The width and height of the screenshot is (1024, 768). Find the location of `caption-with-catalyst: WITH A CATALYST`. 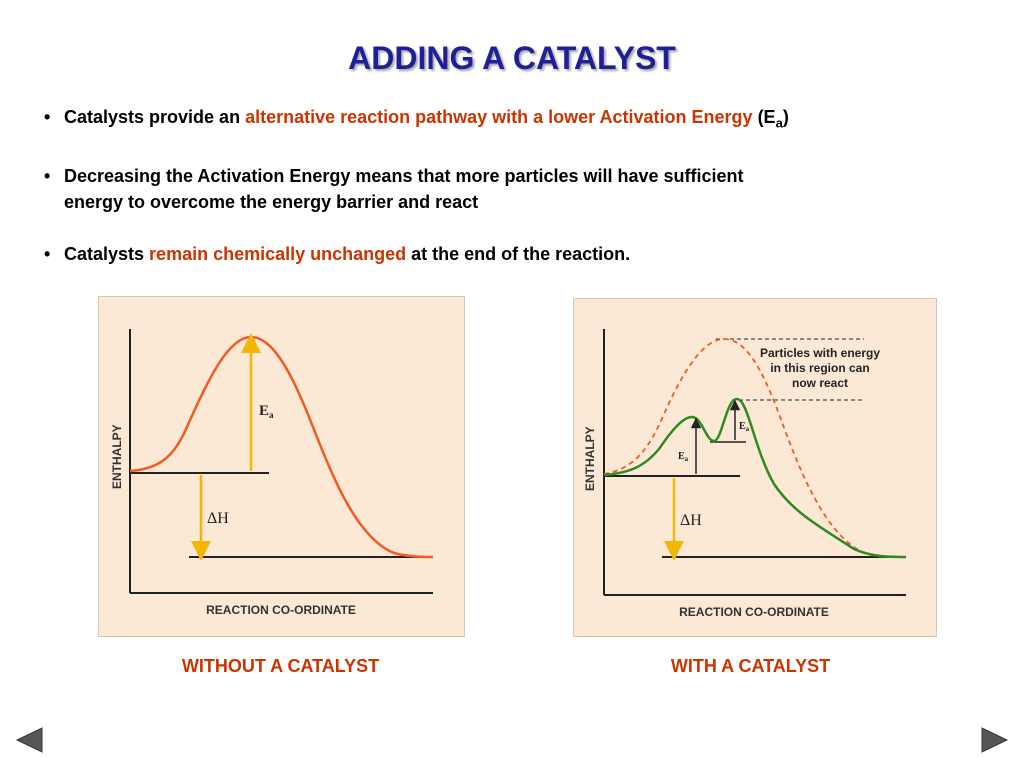

caption-with-catalyst: WITH A CATALYST is located at coordinates (750, 666).